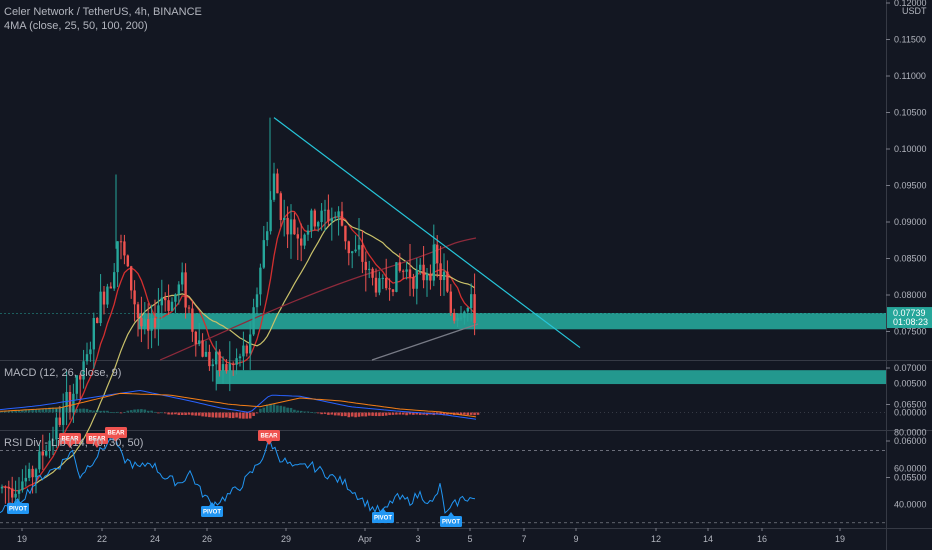  I want to click on tag-label: BEAR, so click(70, 440).